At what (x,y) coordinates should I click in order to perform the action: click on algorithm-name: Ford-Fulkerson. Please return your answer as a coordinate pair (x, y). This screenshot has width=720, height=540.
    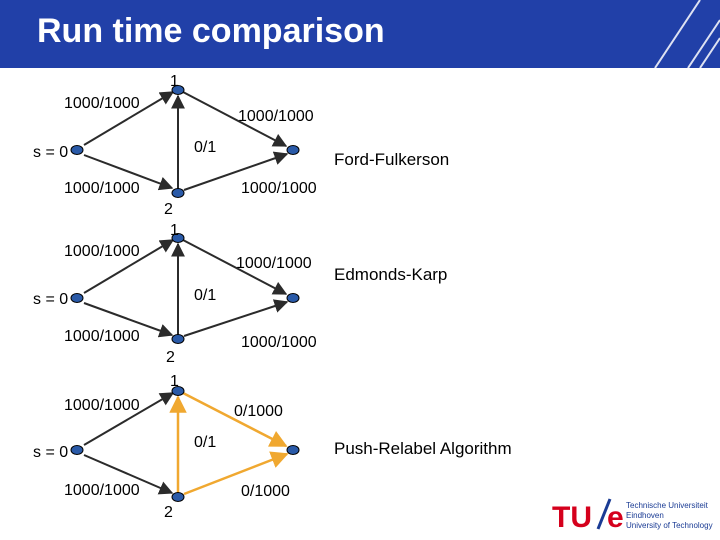
    Looking at the image, I should click on (391, 159).